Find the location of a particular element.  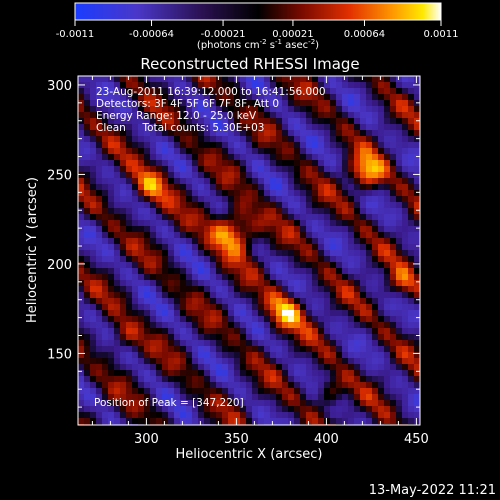

info-line: Clean Total counts: 5.30E+03 is located at coordinates (180, 128).